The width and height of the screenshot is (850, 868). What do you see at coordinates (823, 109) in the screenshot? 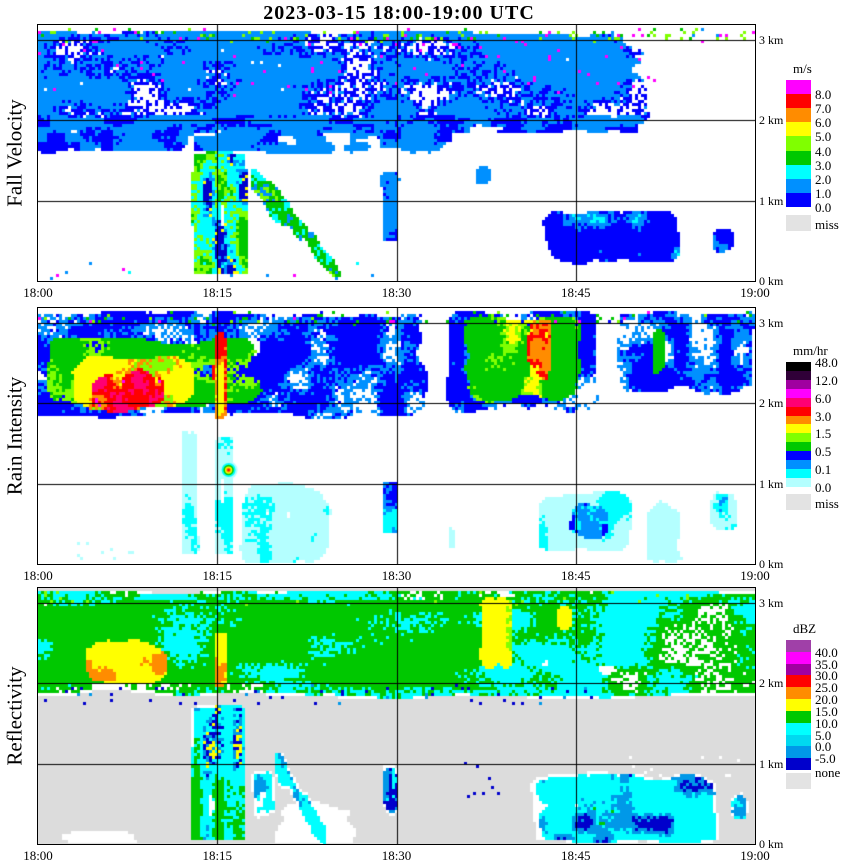
I see `colorbar-tick-label: 7.0` at bounding box center [823, 109].